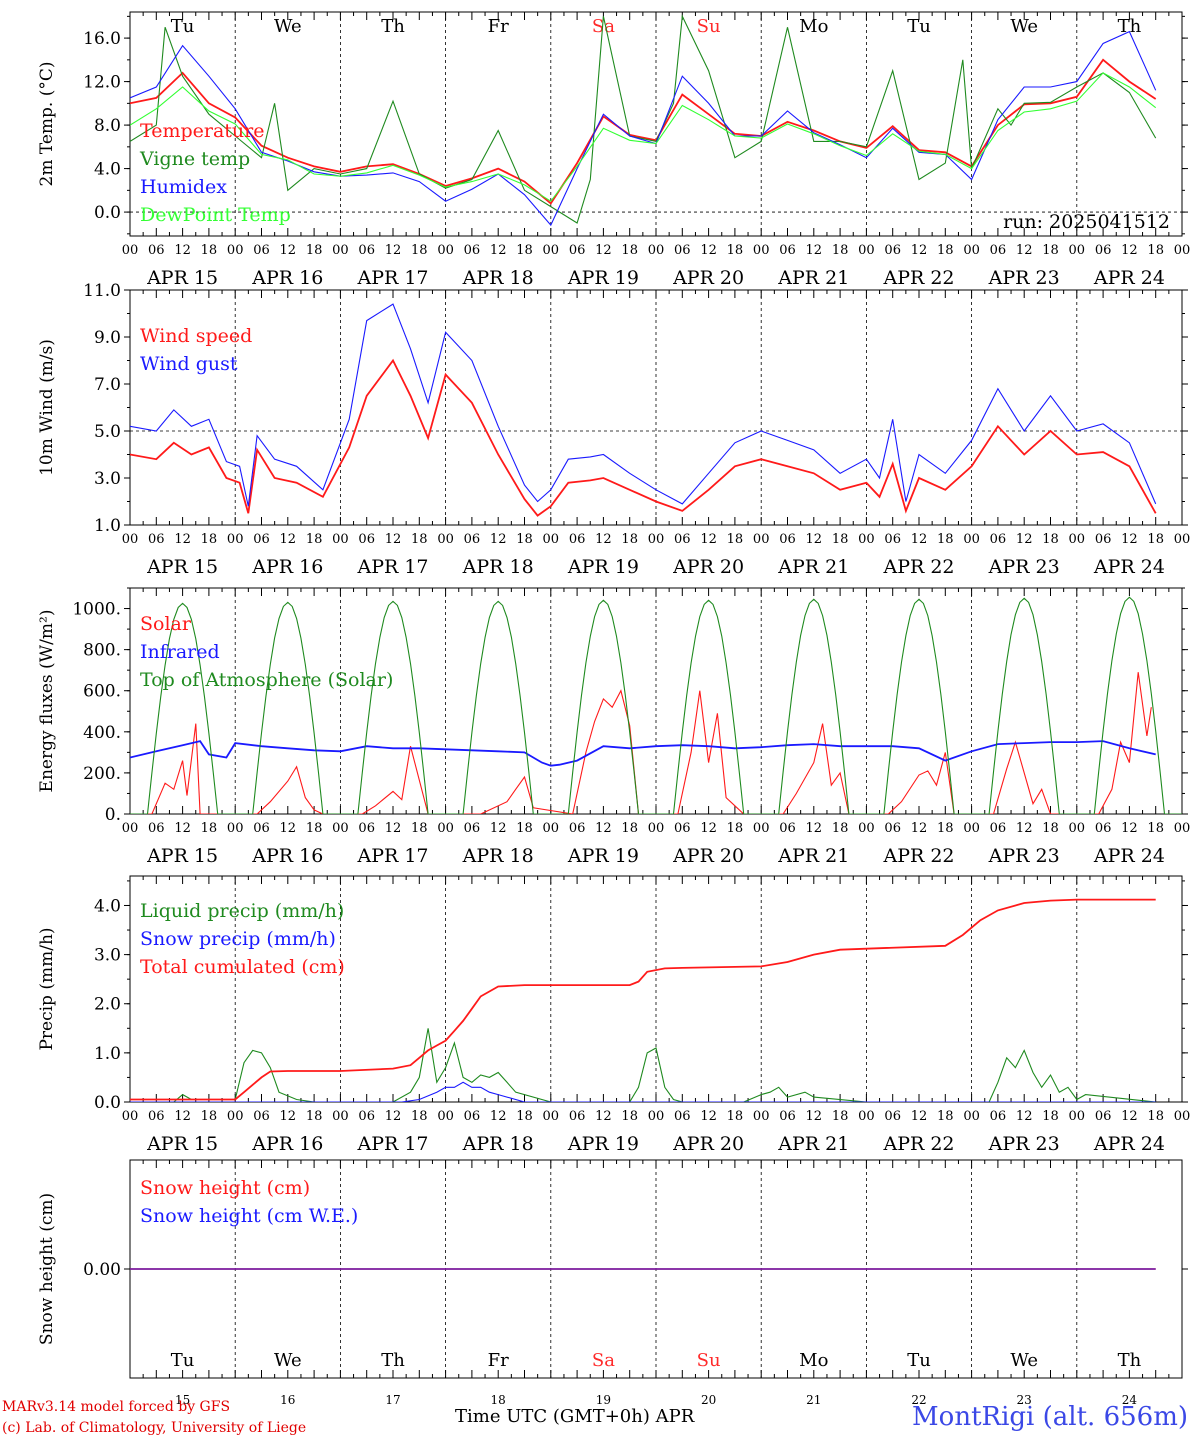  What do you see at coordinates (574, 1416) in the screenshot?
I see `time-axis-label: Time UTC (GMT+0h) APR` at bounding box center [574, 1416].